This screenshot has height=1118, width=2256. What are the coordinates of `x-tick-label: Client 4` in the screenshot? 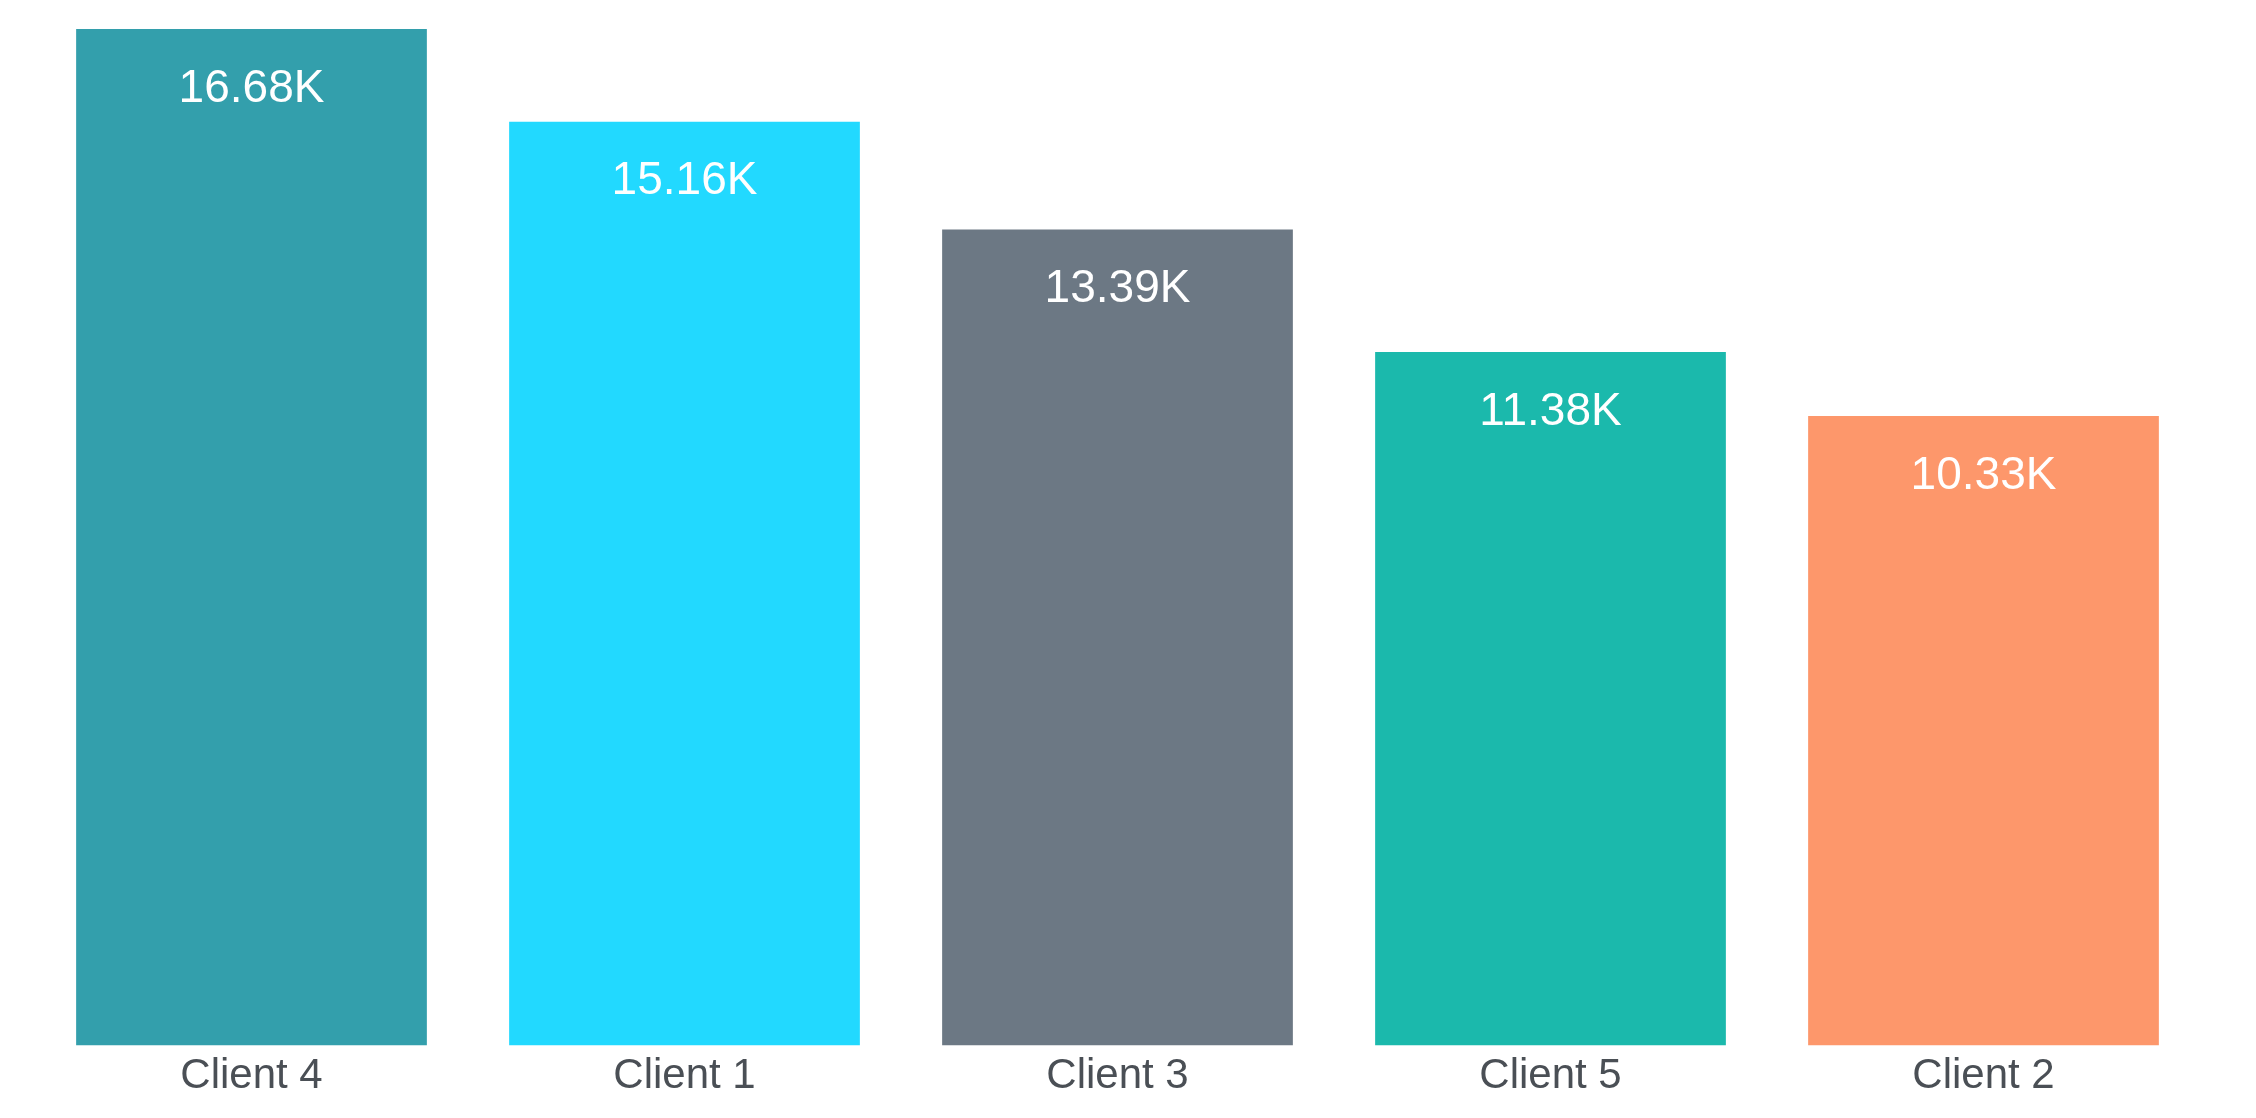 It's located at (251, 1074).